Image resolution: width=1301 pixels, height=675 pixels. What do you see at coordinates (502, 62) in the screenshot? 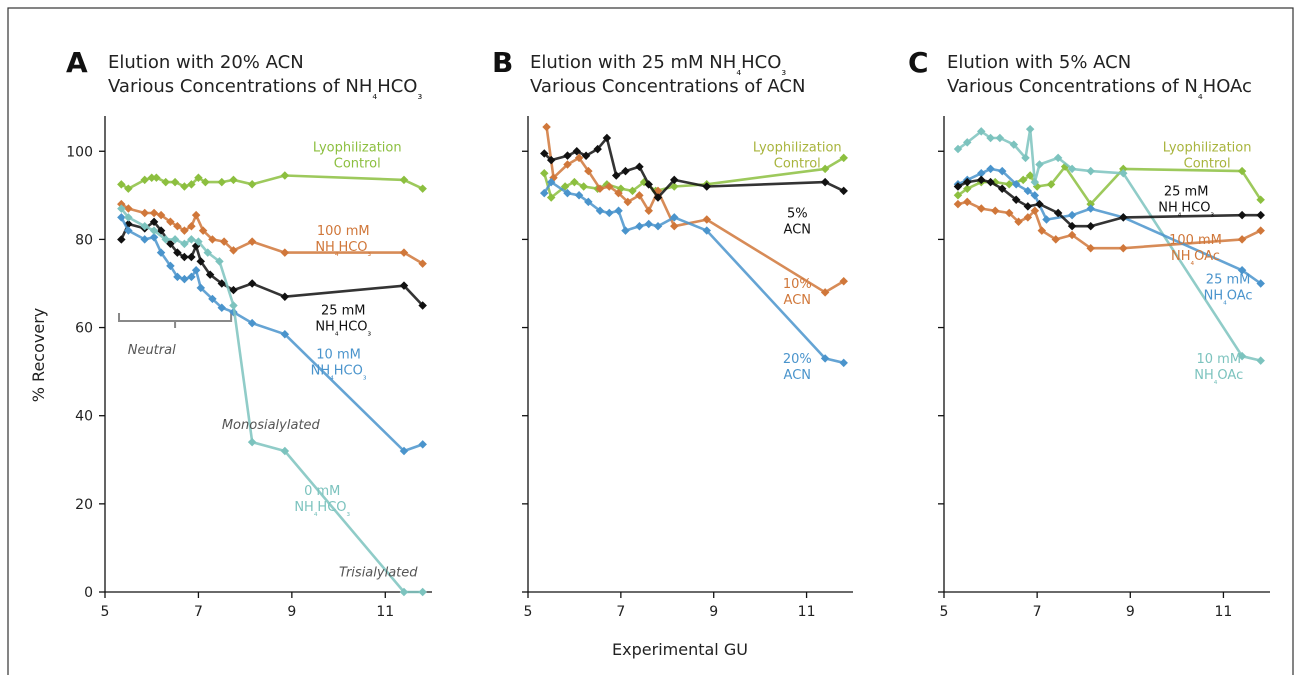
I see `panel-letter: B` at bounding box center [502, 62].